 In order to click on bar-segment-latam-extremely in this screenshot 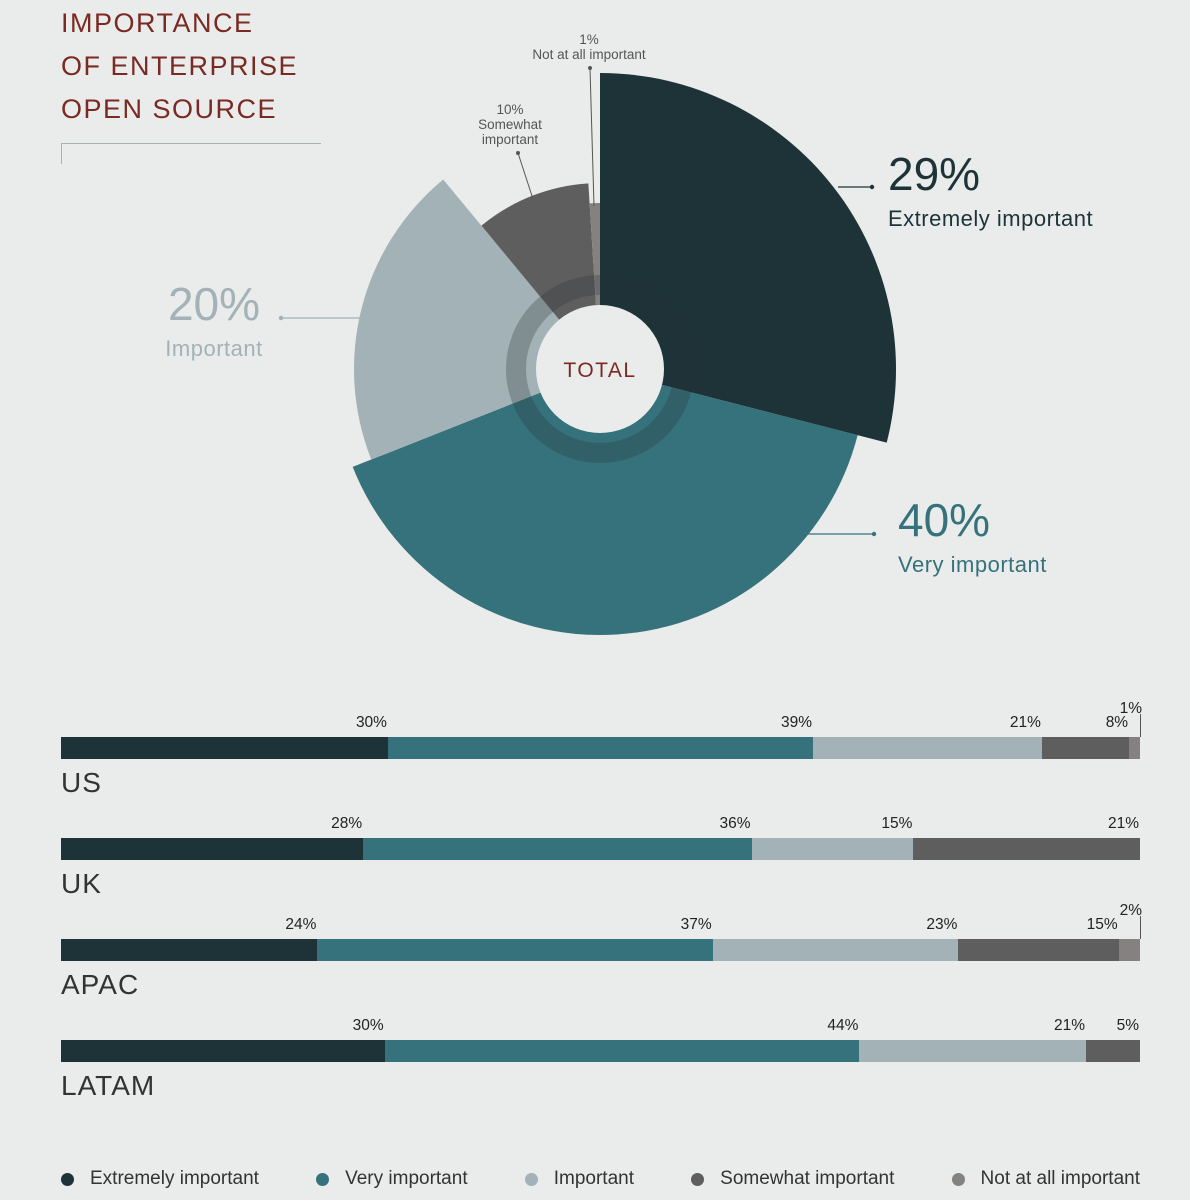, I will do `click(223, 1051)`.